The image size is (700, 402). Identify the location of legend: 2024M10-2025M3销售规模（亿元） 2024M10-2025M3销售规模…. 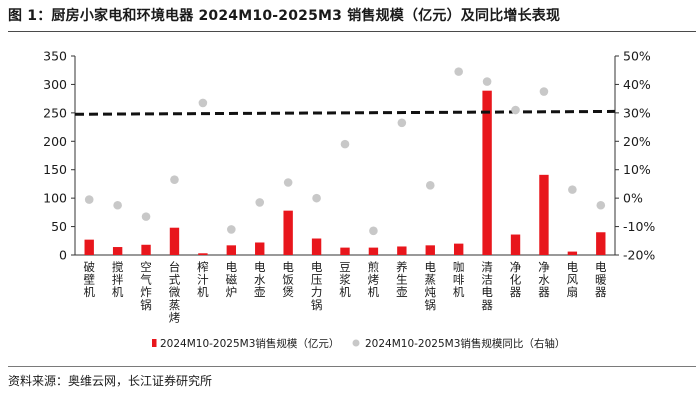
(358, 343).